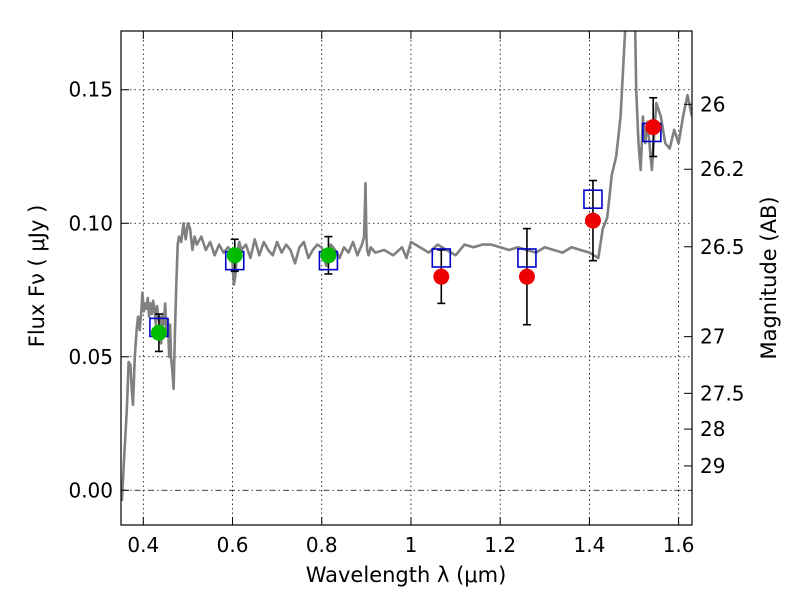 The height and width of the screenshot is (600, 800). What do you see at coordinates (411, 545) in the screenshot?
I see `x-tick-label: 1` at bounding box center [411, 545].